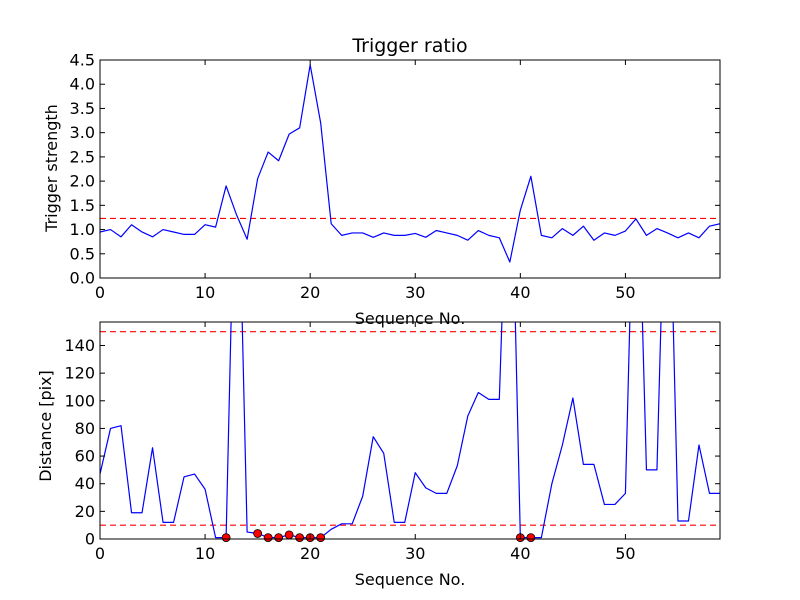 The image size is (800, 600). I want to click on bottom-ytick-label-4: 80, so click(85, 428).